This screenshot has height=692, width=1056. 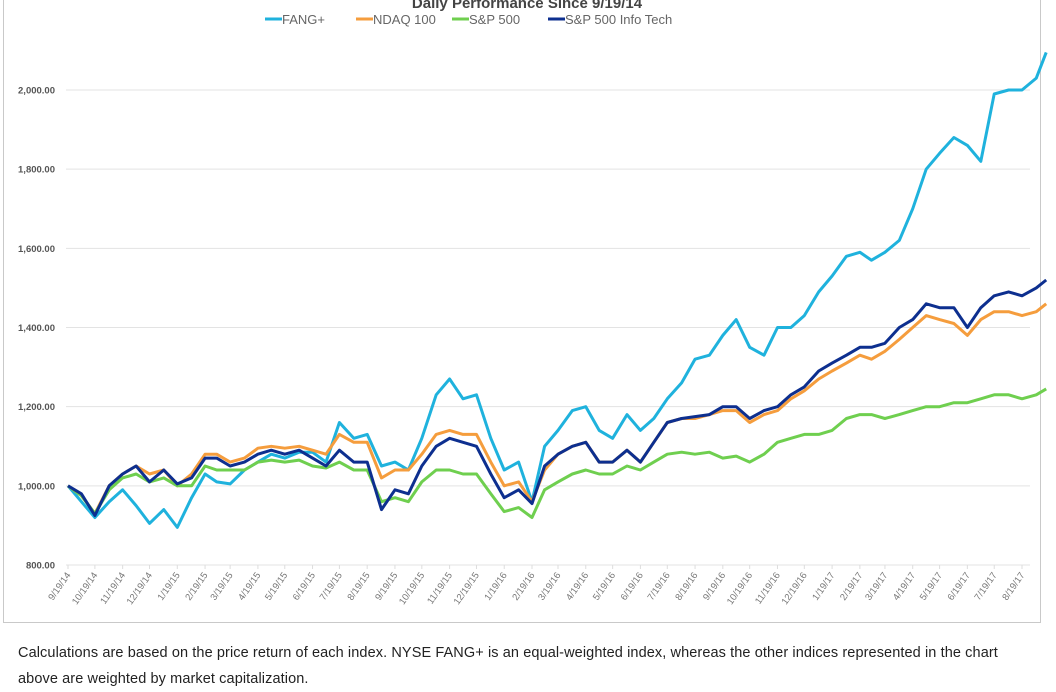 I want to click on x-tick-label: 8/19/15, so click(x=358, y=586).